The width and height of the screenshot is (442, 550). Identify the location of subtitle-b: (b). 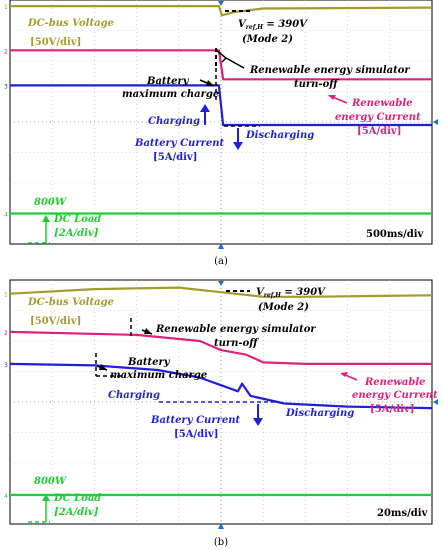
(221, 542).